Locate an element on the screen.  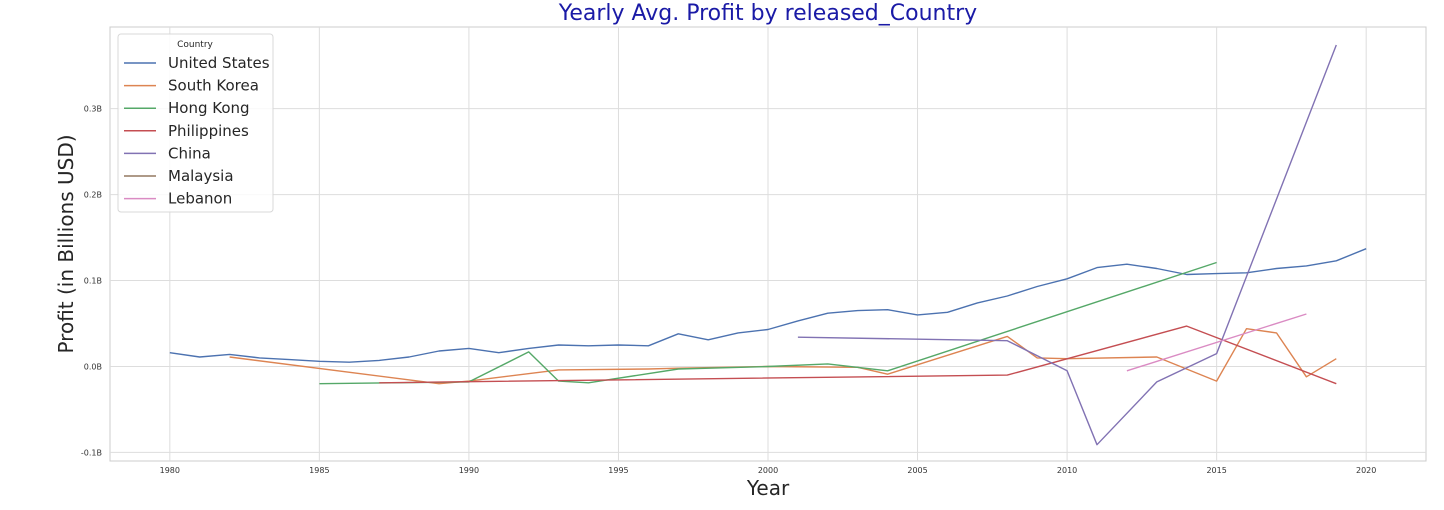
legend-box is located at coordinates (195, 123).